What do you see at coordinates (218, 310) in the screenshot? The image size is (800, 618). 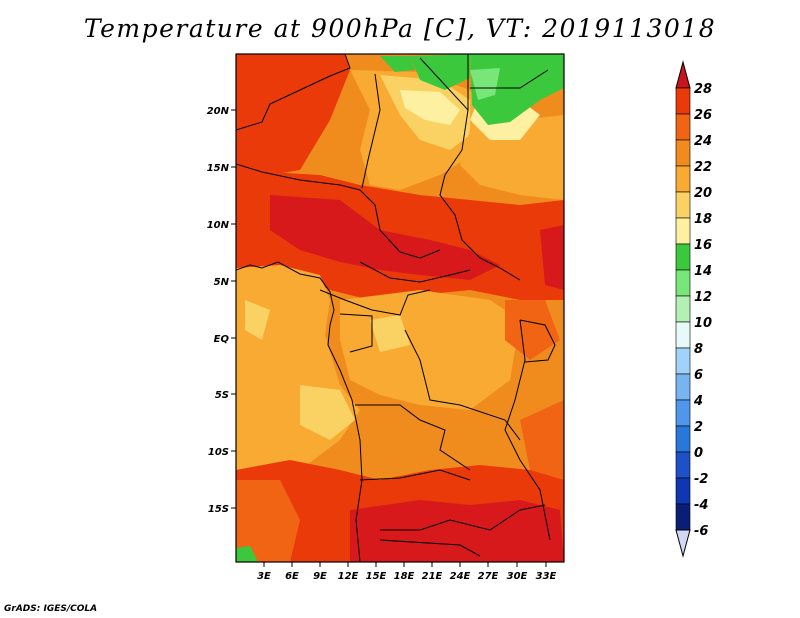 I see `lat-labels: 20N 15N 10N 5N EQ 5S 10S 15S` at bounding box center [218, 310].